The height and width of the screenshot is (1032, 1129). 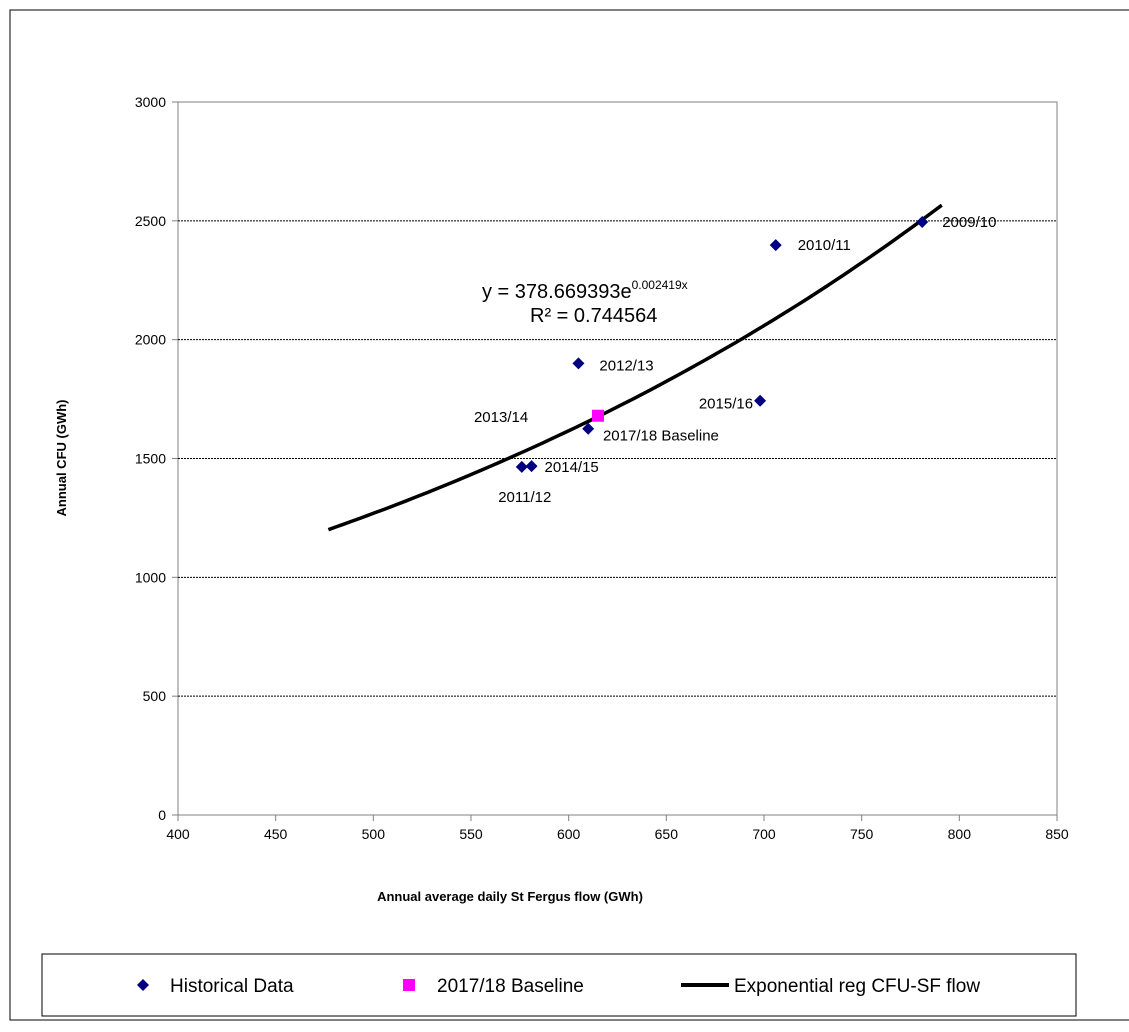 What do you see at coordinates (722, 344) in the screenshot?
I see `data-points` at bounding box center [722, 344].